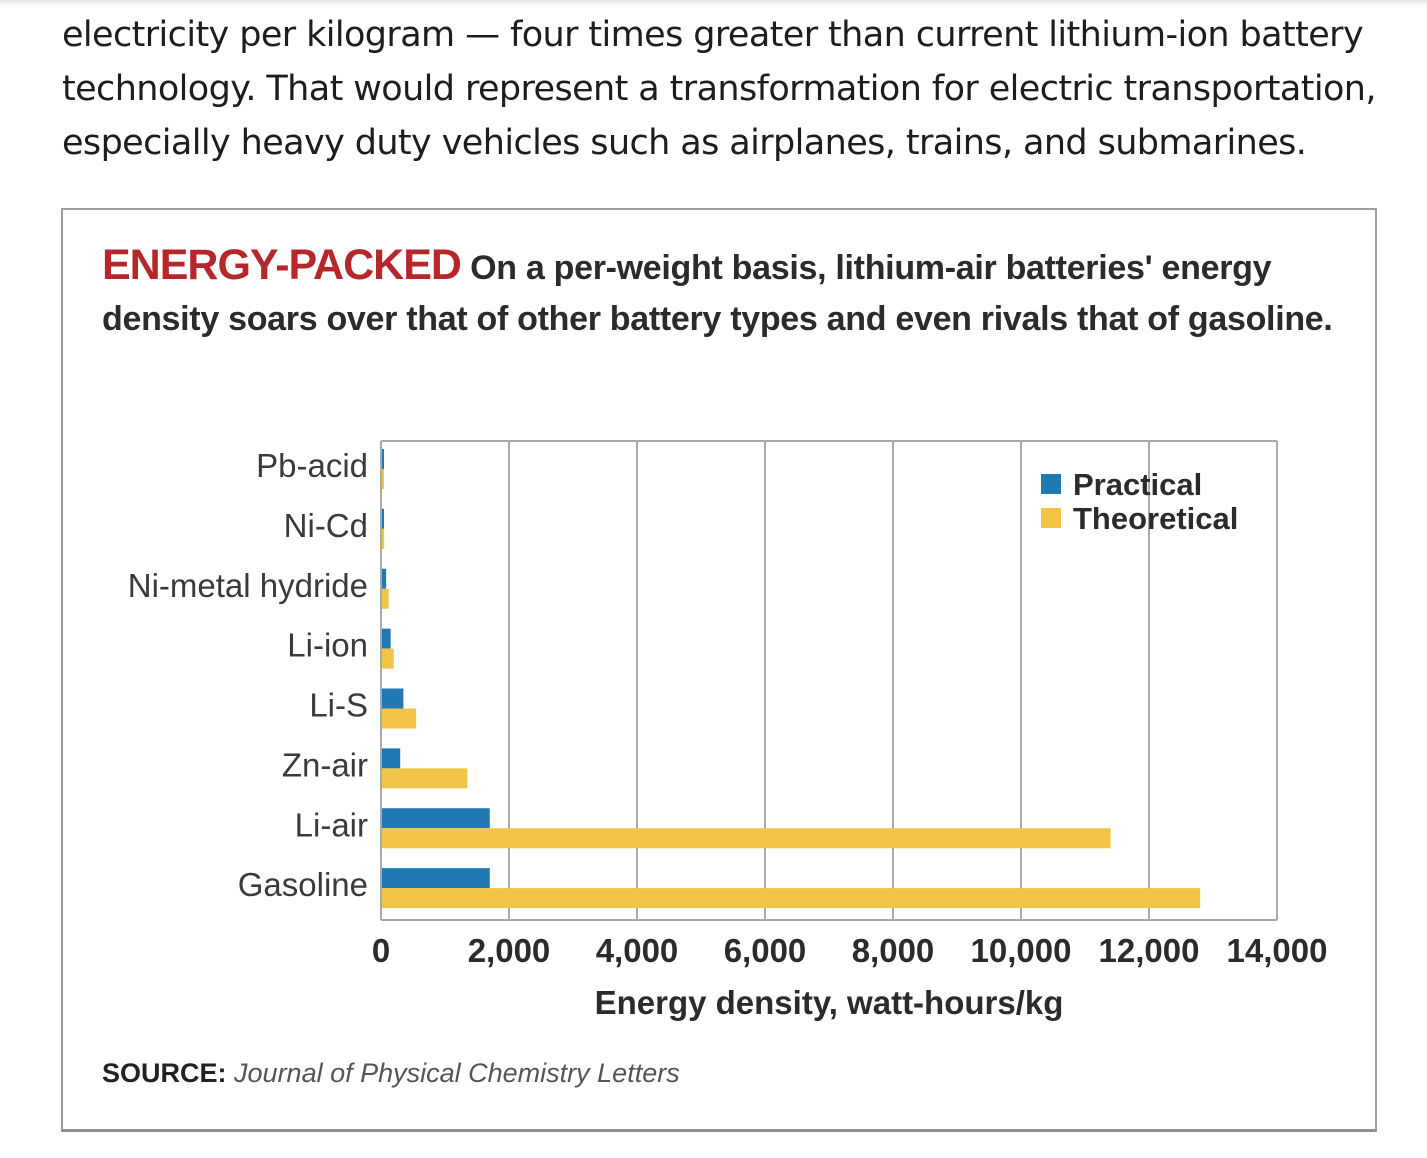 This screenshot has width=1427, height=1158. I want to click on x-tick-label: 6,000, so click(765, 950).